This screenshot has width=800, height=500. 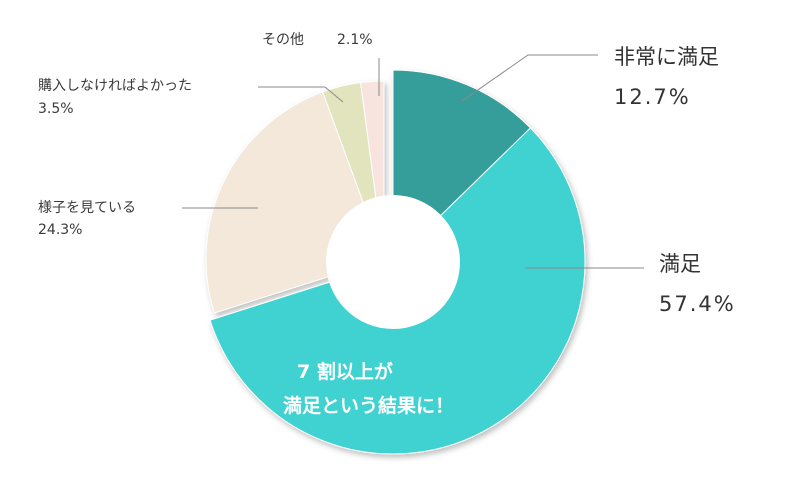 What do you see at coordinates (283, 40) in the screenshot?
I see `slice-label-4: その他` at bounding box center [283, 40].